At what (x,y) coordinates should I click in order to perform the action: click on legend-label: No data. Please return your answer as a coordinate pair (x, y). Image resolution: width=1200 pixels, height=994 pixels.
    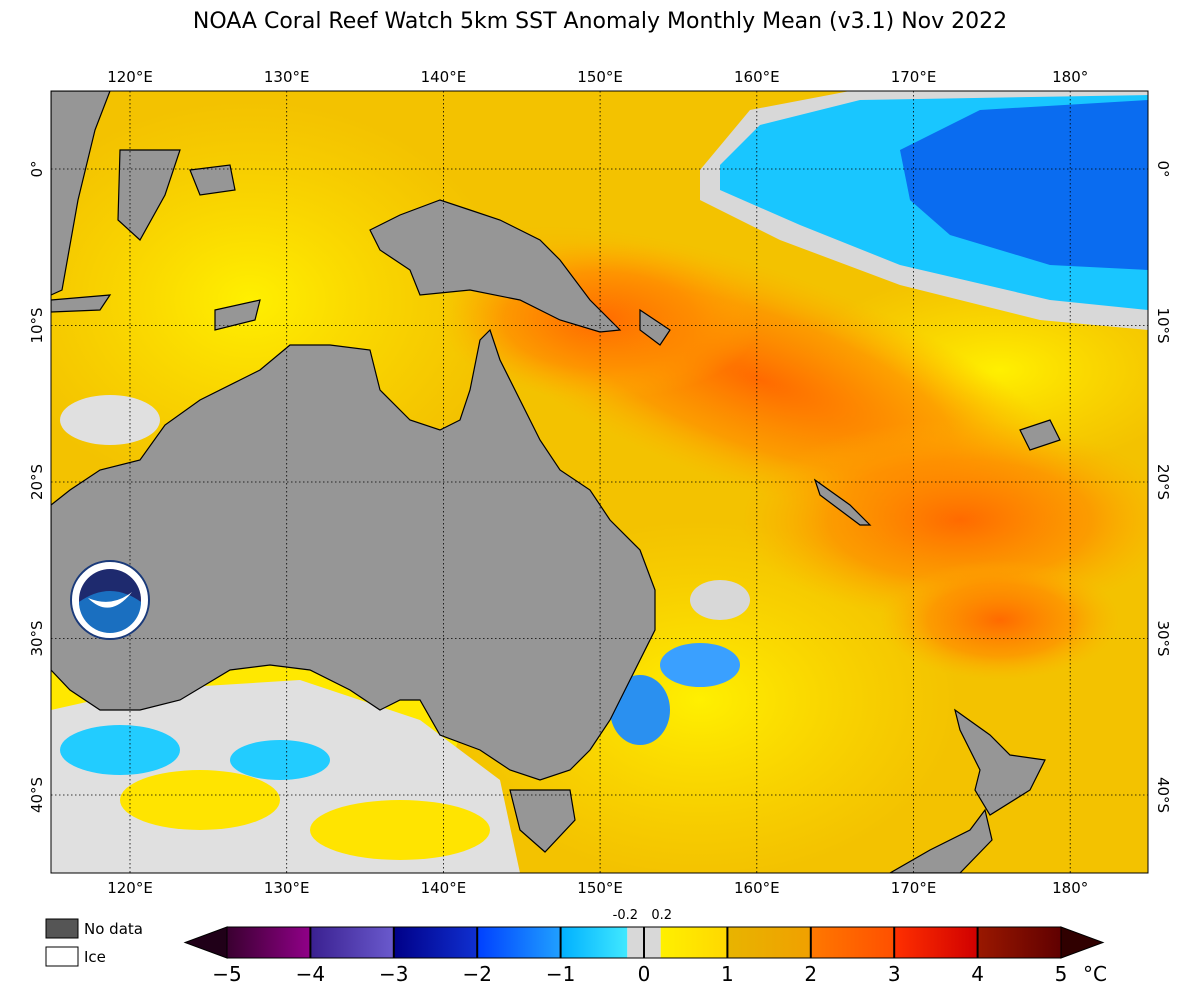
    Looking at the image, I should click on (113, 929).